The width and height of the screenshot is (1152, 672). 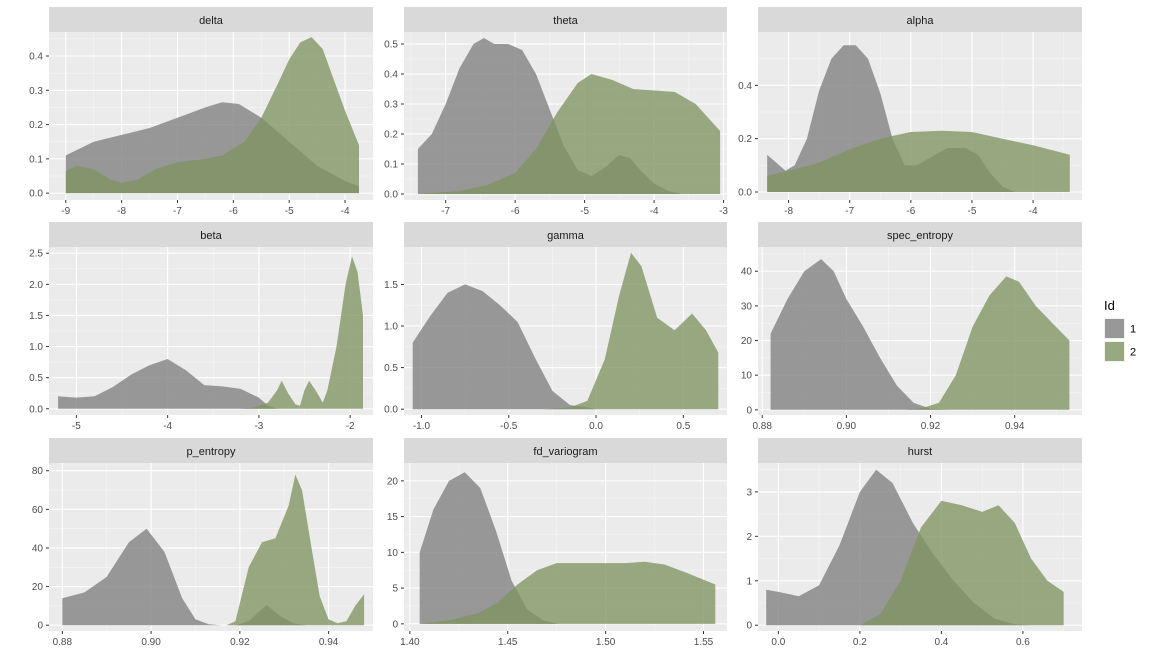 I want to click on facet-title: beta, so click(x=211, y=236).